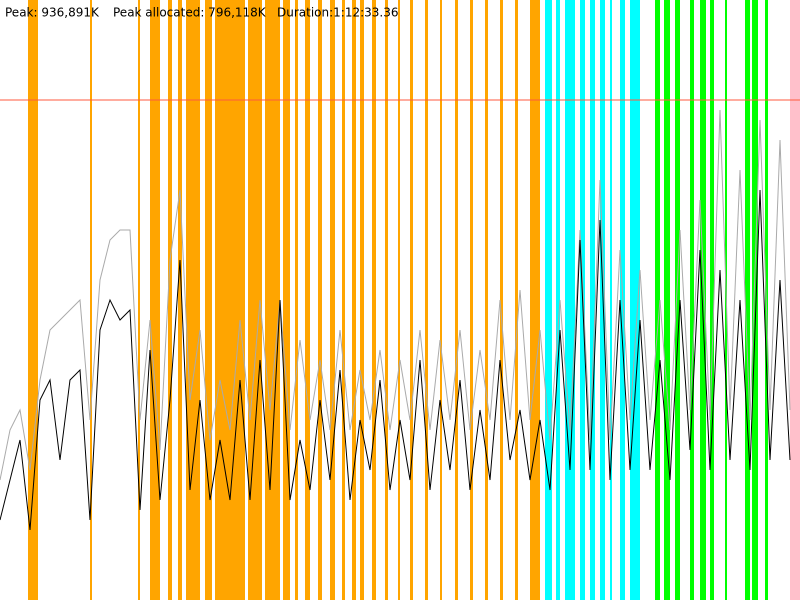  Describe the element at coordinates (52, 13) in the screenshot. I see `header-text: Peak: 936,891K` at that location.